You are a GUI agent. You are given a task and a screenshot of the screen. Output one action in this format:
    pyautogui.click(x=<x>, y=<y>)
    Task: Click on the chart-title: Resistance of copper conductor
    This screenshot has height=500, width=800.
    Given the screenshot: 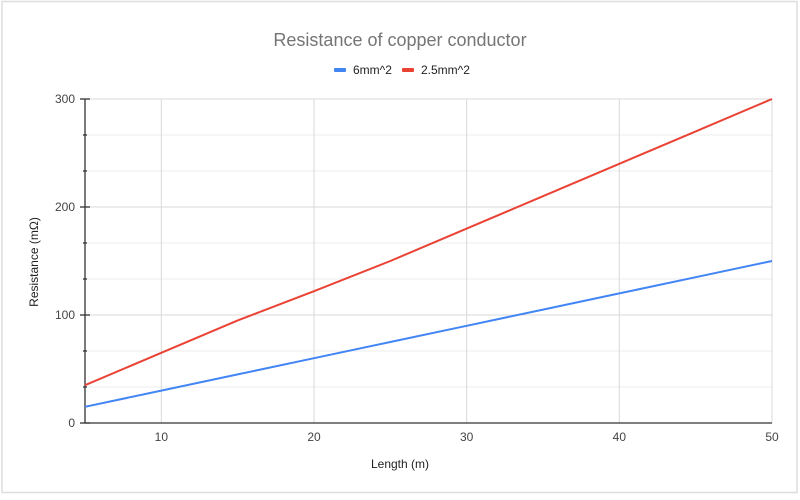 What is the action you would take?
    pyautogui.click(x=399, y=40)
    